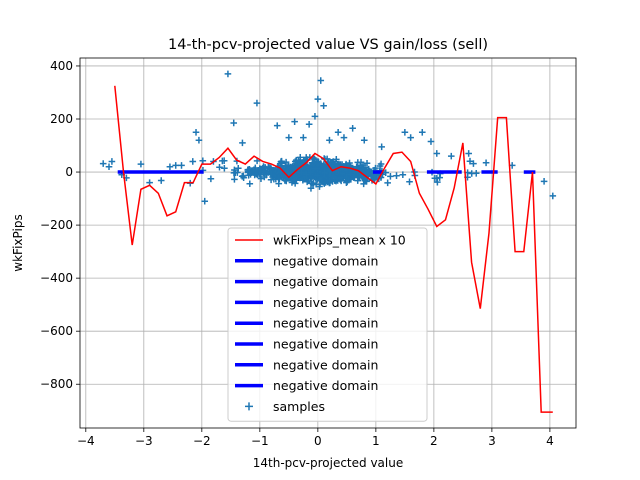 This screenshot has width=640, height=480. Describe the element at coordinates (318, 441) in the screenshot. I see `x-tick-label: 0` at that location.